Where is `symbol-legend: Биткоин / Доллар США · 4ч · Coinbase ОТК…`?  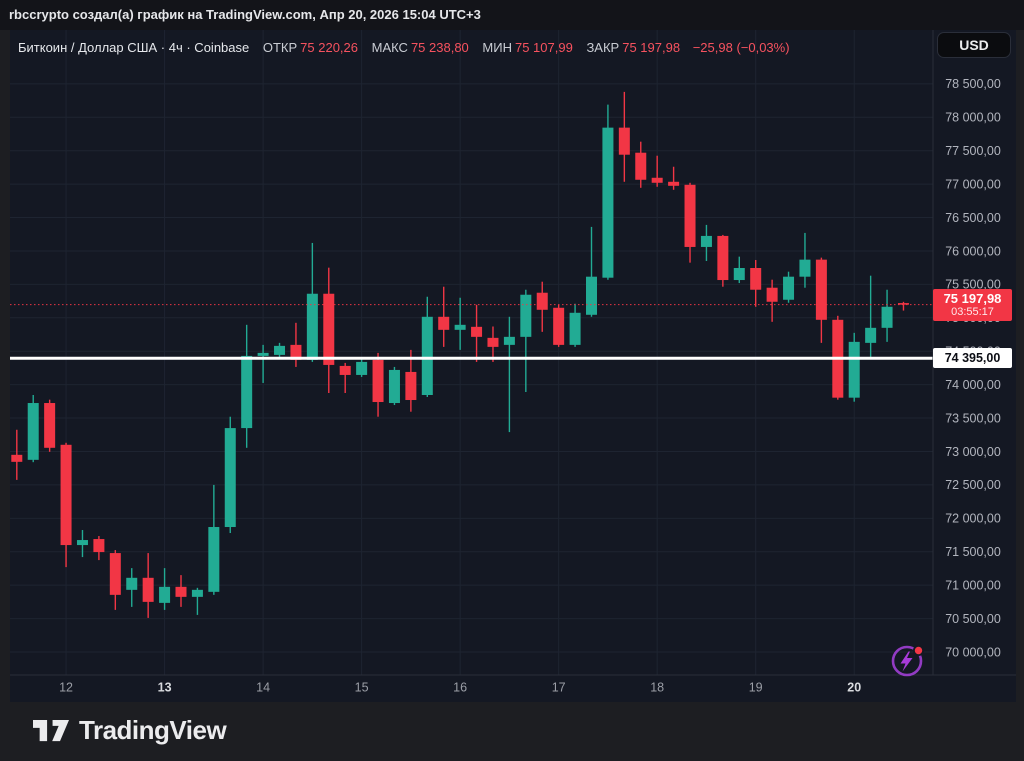
symbol-legend: Биткоин / Доллар США · 4ч · Coinbase ОТК… is located at coordinates (404, 48).